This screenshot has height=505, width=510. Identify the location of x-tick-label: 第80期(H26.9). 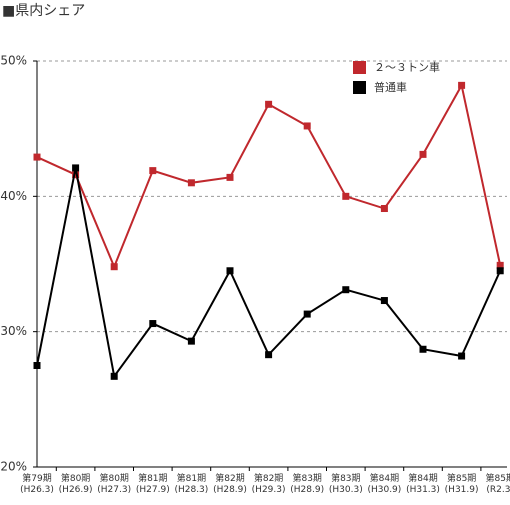
(76, 483).